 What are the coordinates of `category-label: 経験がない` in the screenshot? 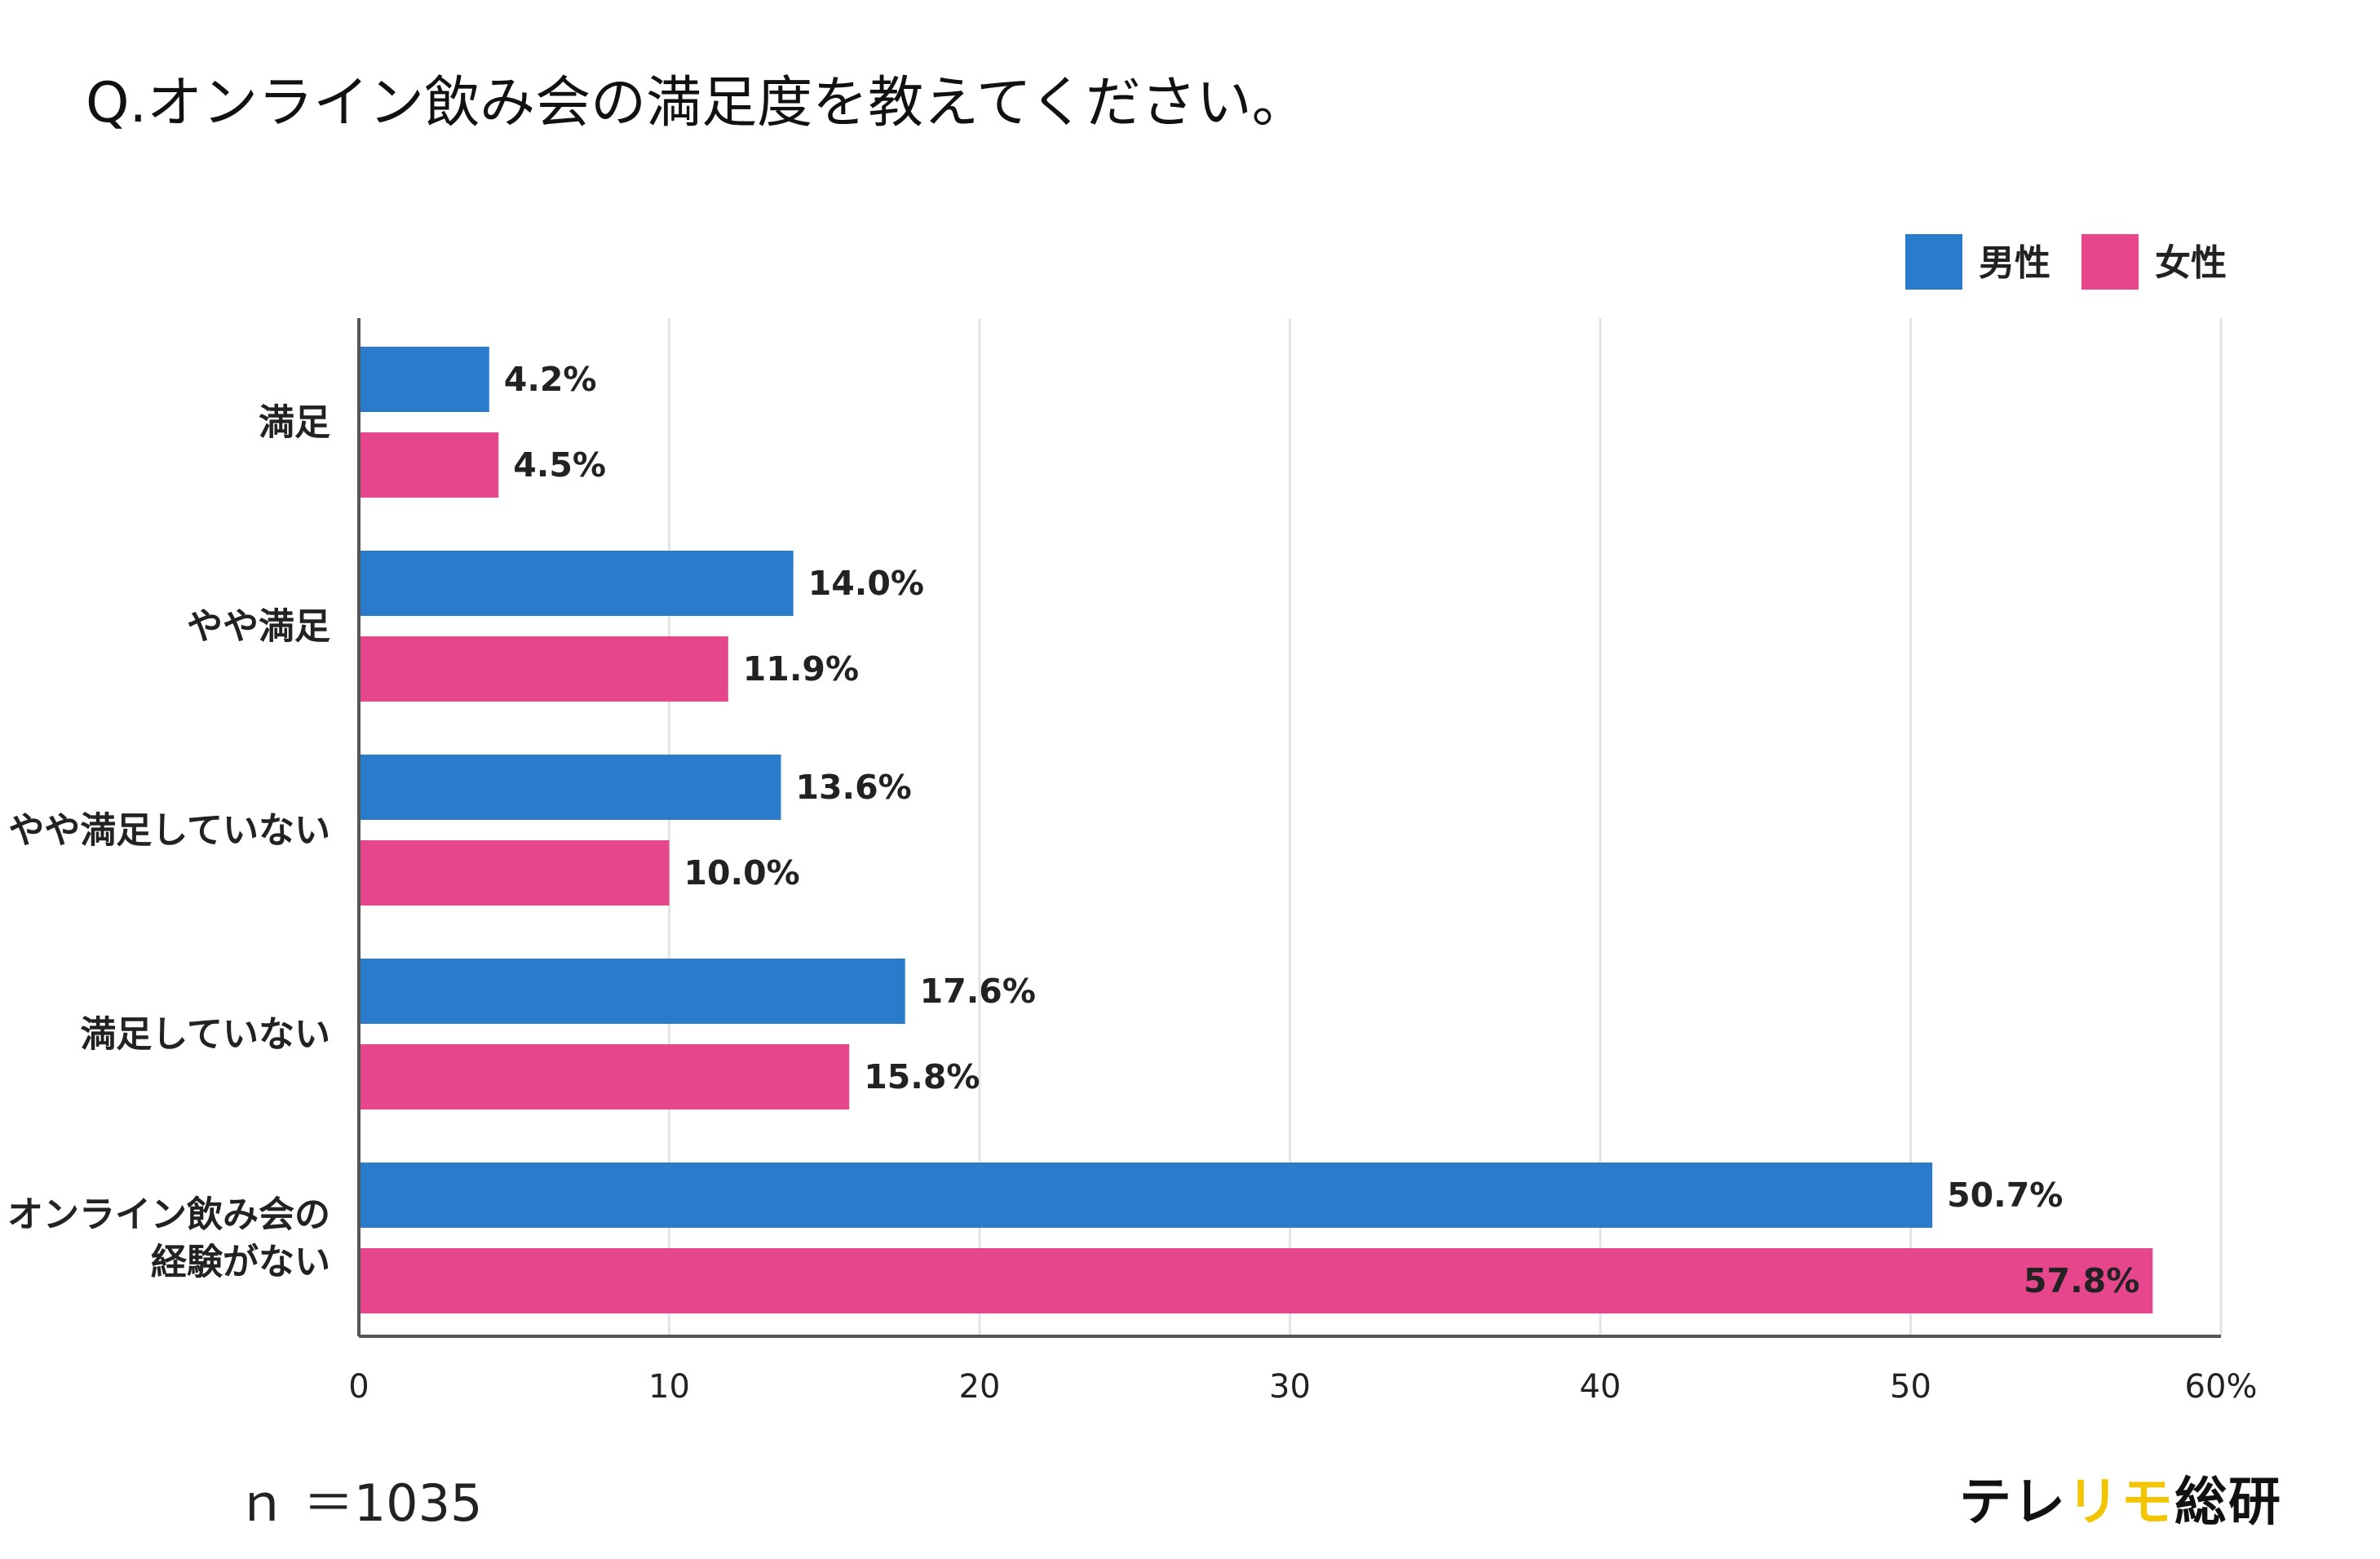 It's located at (241, 1262).